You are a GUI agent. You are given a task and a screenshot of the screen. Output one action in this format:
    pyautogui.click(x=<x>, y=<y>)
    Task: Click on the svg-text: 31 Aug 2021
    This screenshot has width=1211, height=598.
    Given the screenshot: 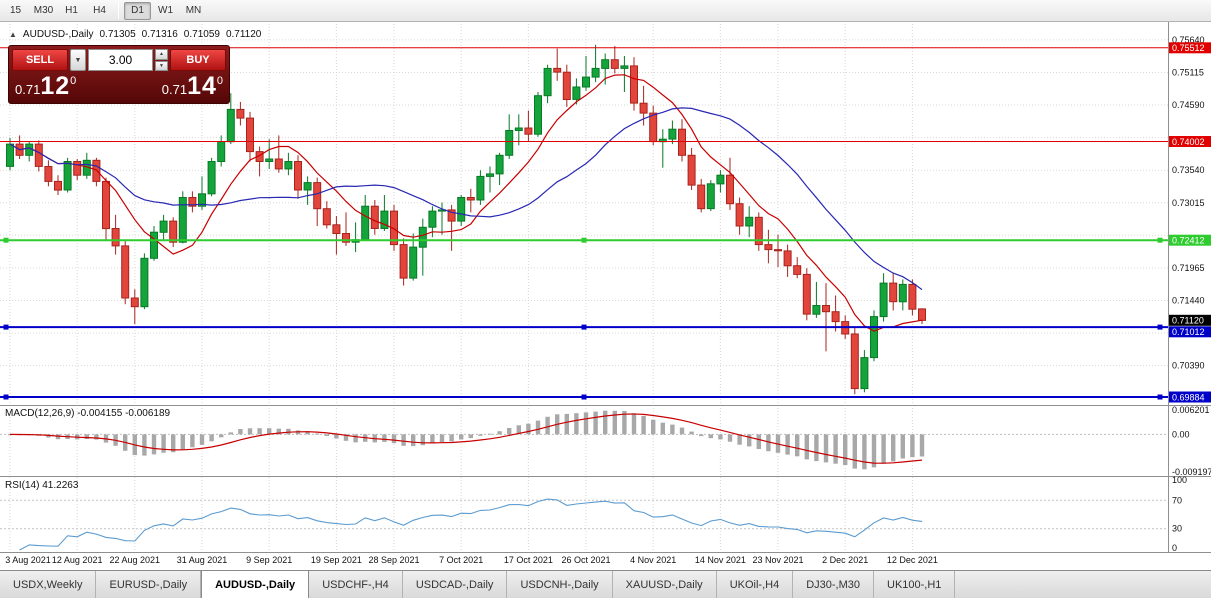 What is the action you would take?
    pyautogui.click(x=202, y=560)
    